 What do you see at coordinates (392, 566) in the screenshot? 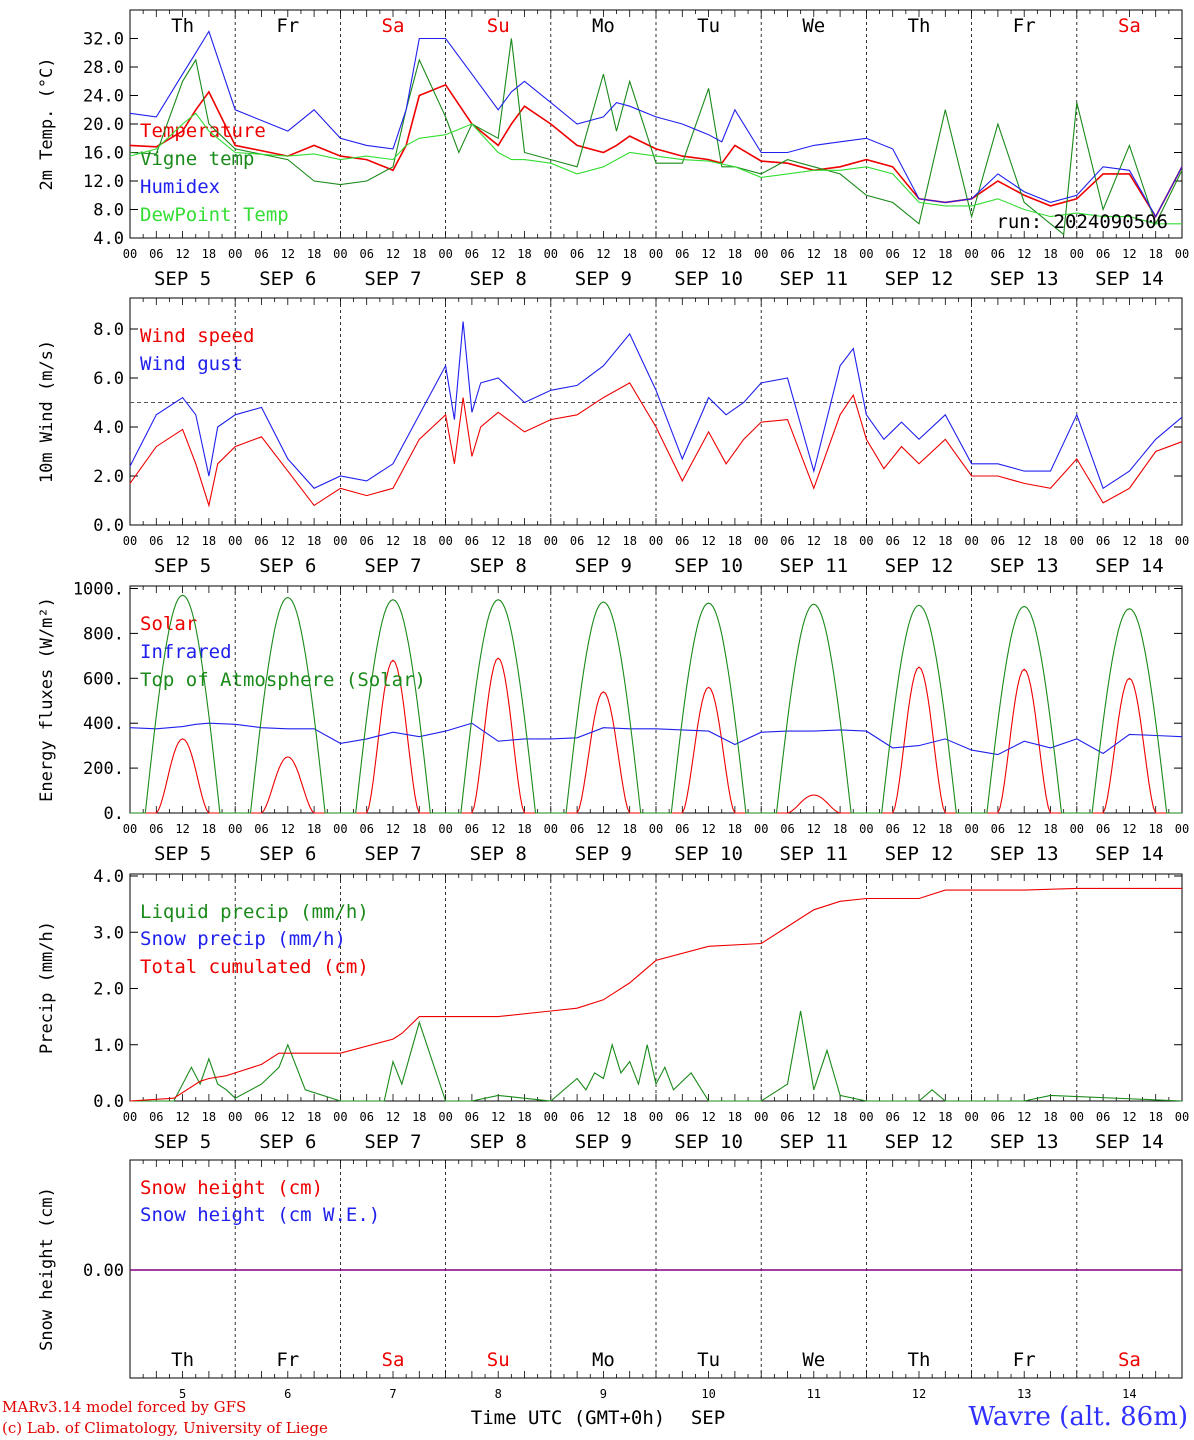
I see `panel-2-date-label: SEP 7` at bounding box center [392, 566].